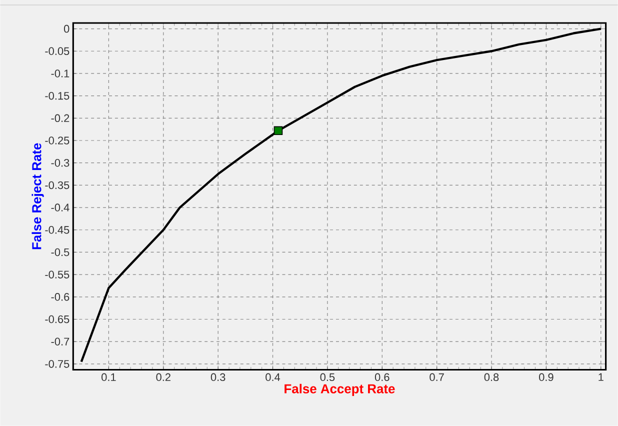 The width and height of the screenshot is (618, 426). Describe the element at coordinates (382, 377) in the screenshot. I see `x-tick-label: 0.6` at that location.